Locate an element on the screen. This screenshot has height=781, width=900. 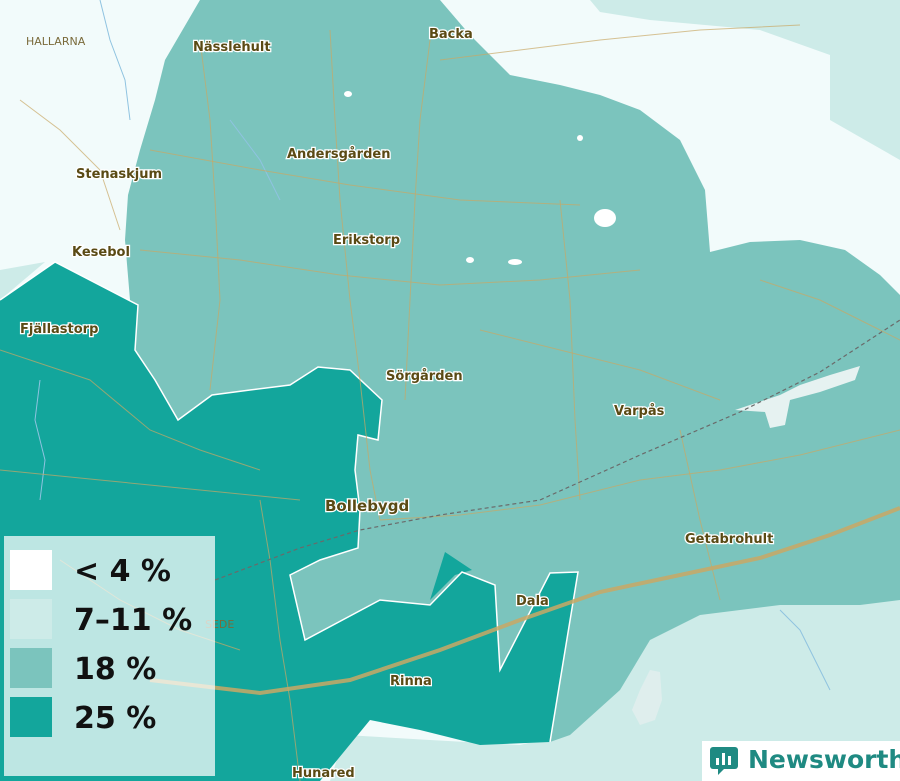
place-stenaskjum: Stenaskjum is located at coordinates (119, 174).